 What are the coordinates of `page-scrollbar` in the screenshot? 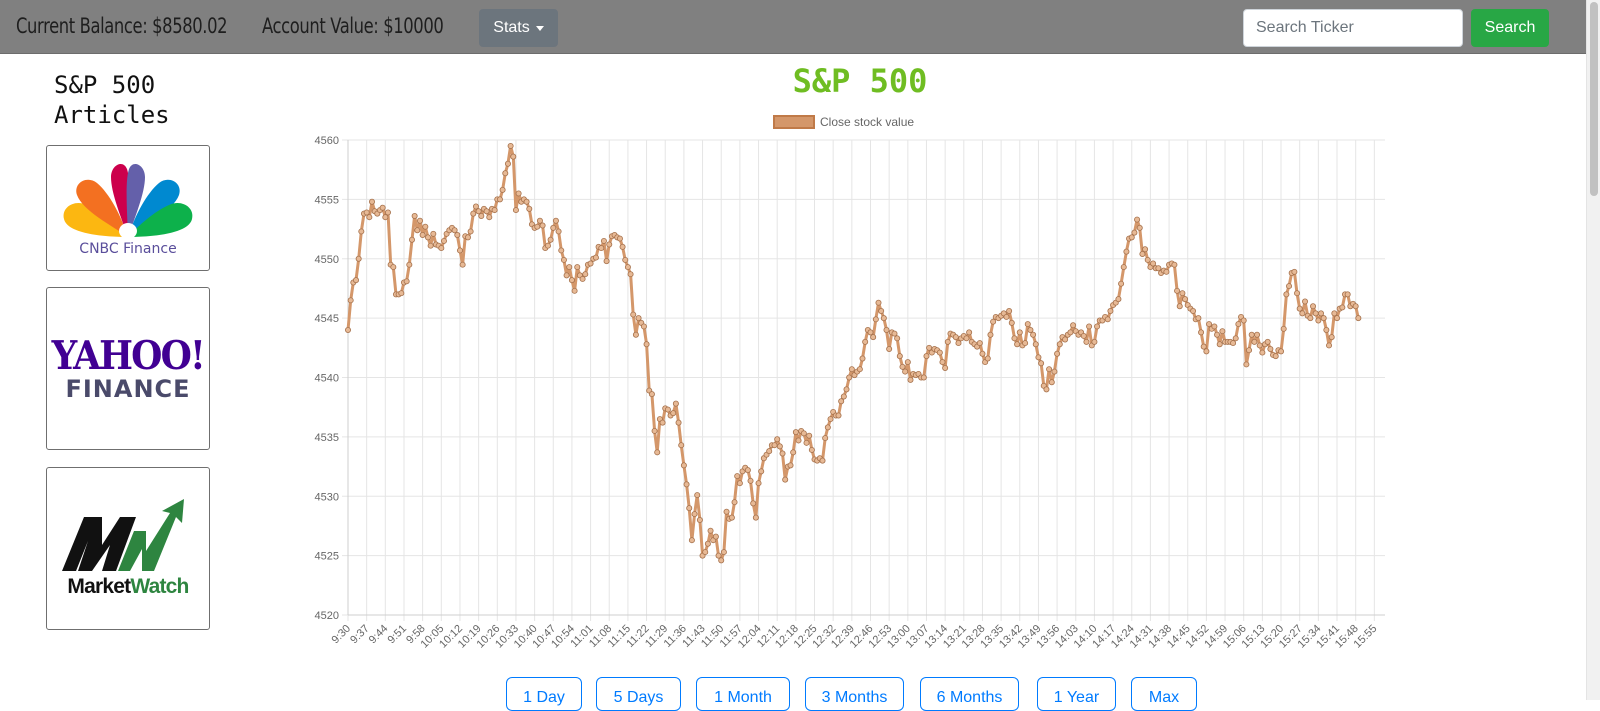 It's located at (1593, 350).